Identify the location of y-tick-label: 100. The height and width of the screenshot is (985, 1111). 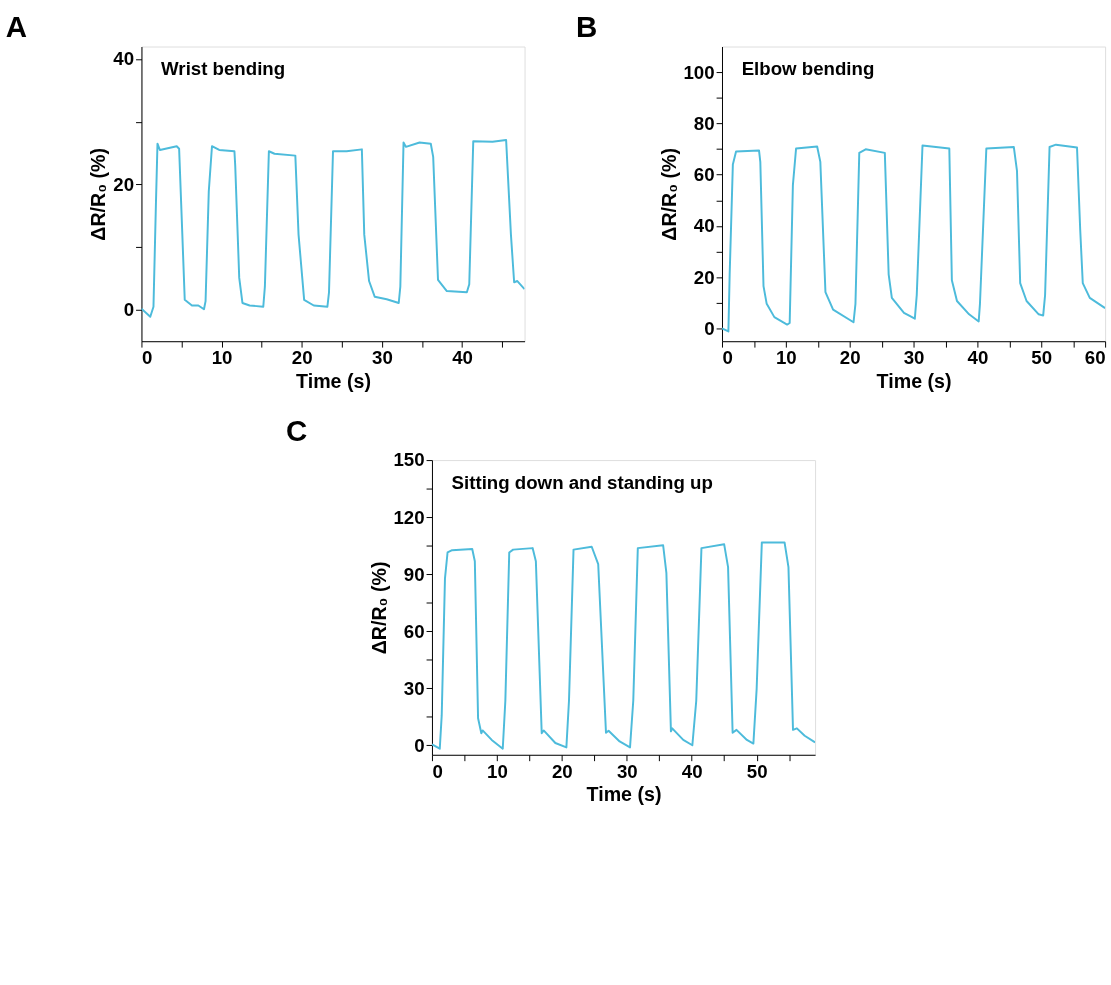
(699, 72).